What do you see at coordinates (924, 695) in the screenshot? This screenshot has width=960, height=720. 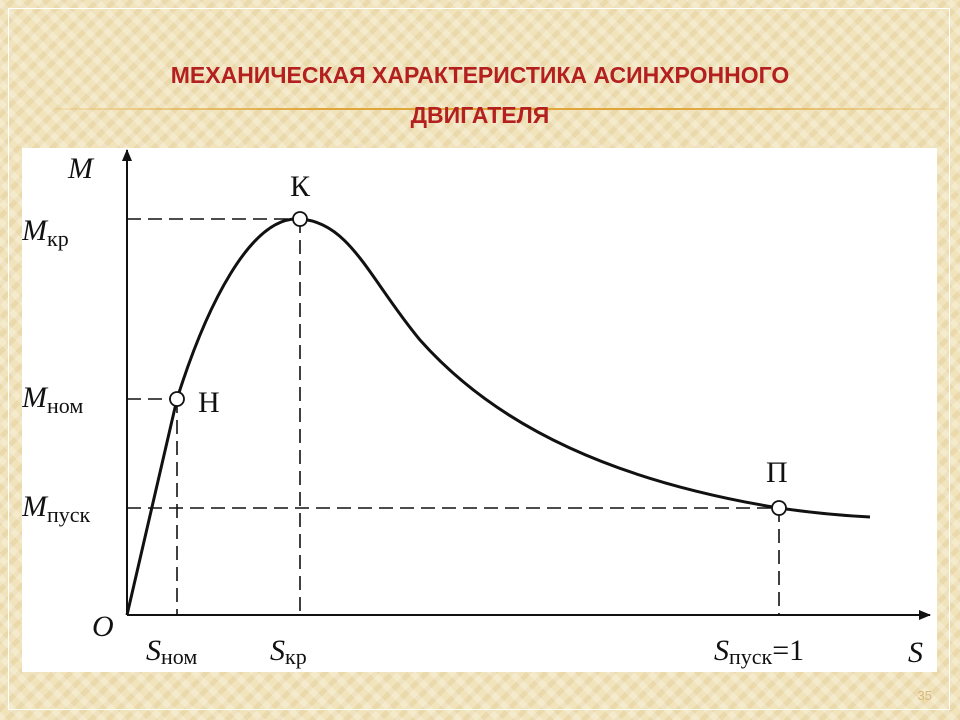 I see `slide-number: 35` at bounding box center [924, 695].